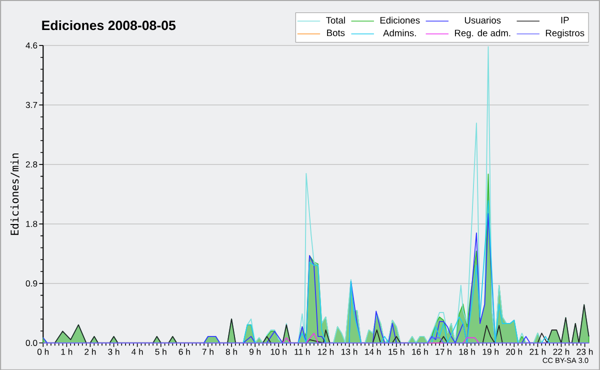 This screenshot has width=600, height=370. I want to click on legend-label: IP, so click(565, 20).